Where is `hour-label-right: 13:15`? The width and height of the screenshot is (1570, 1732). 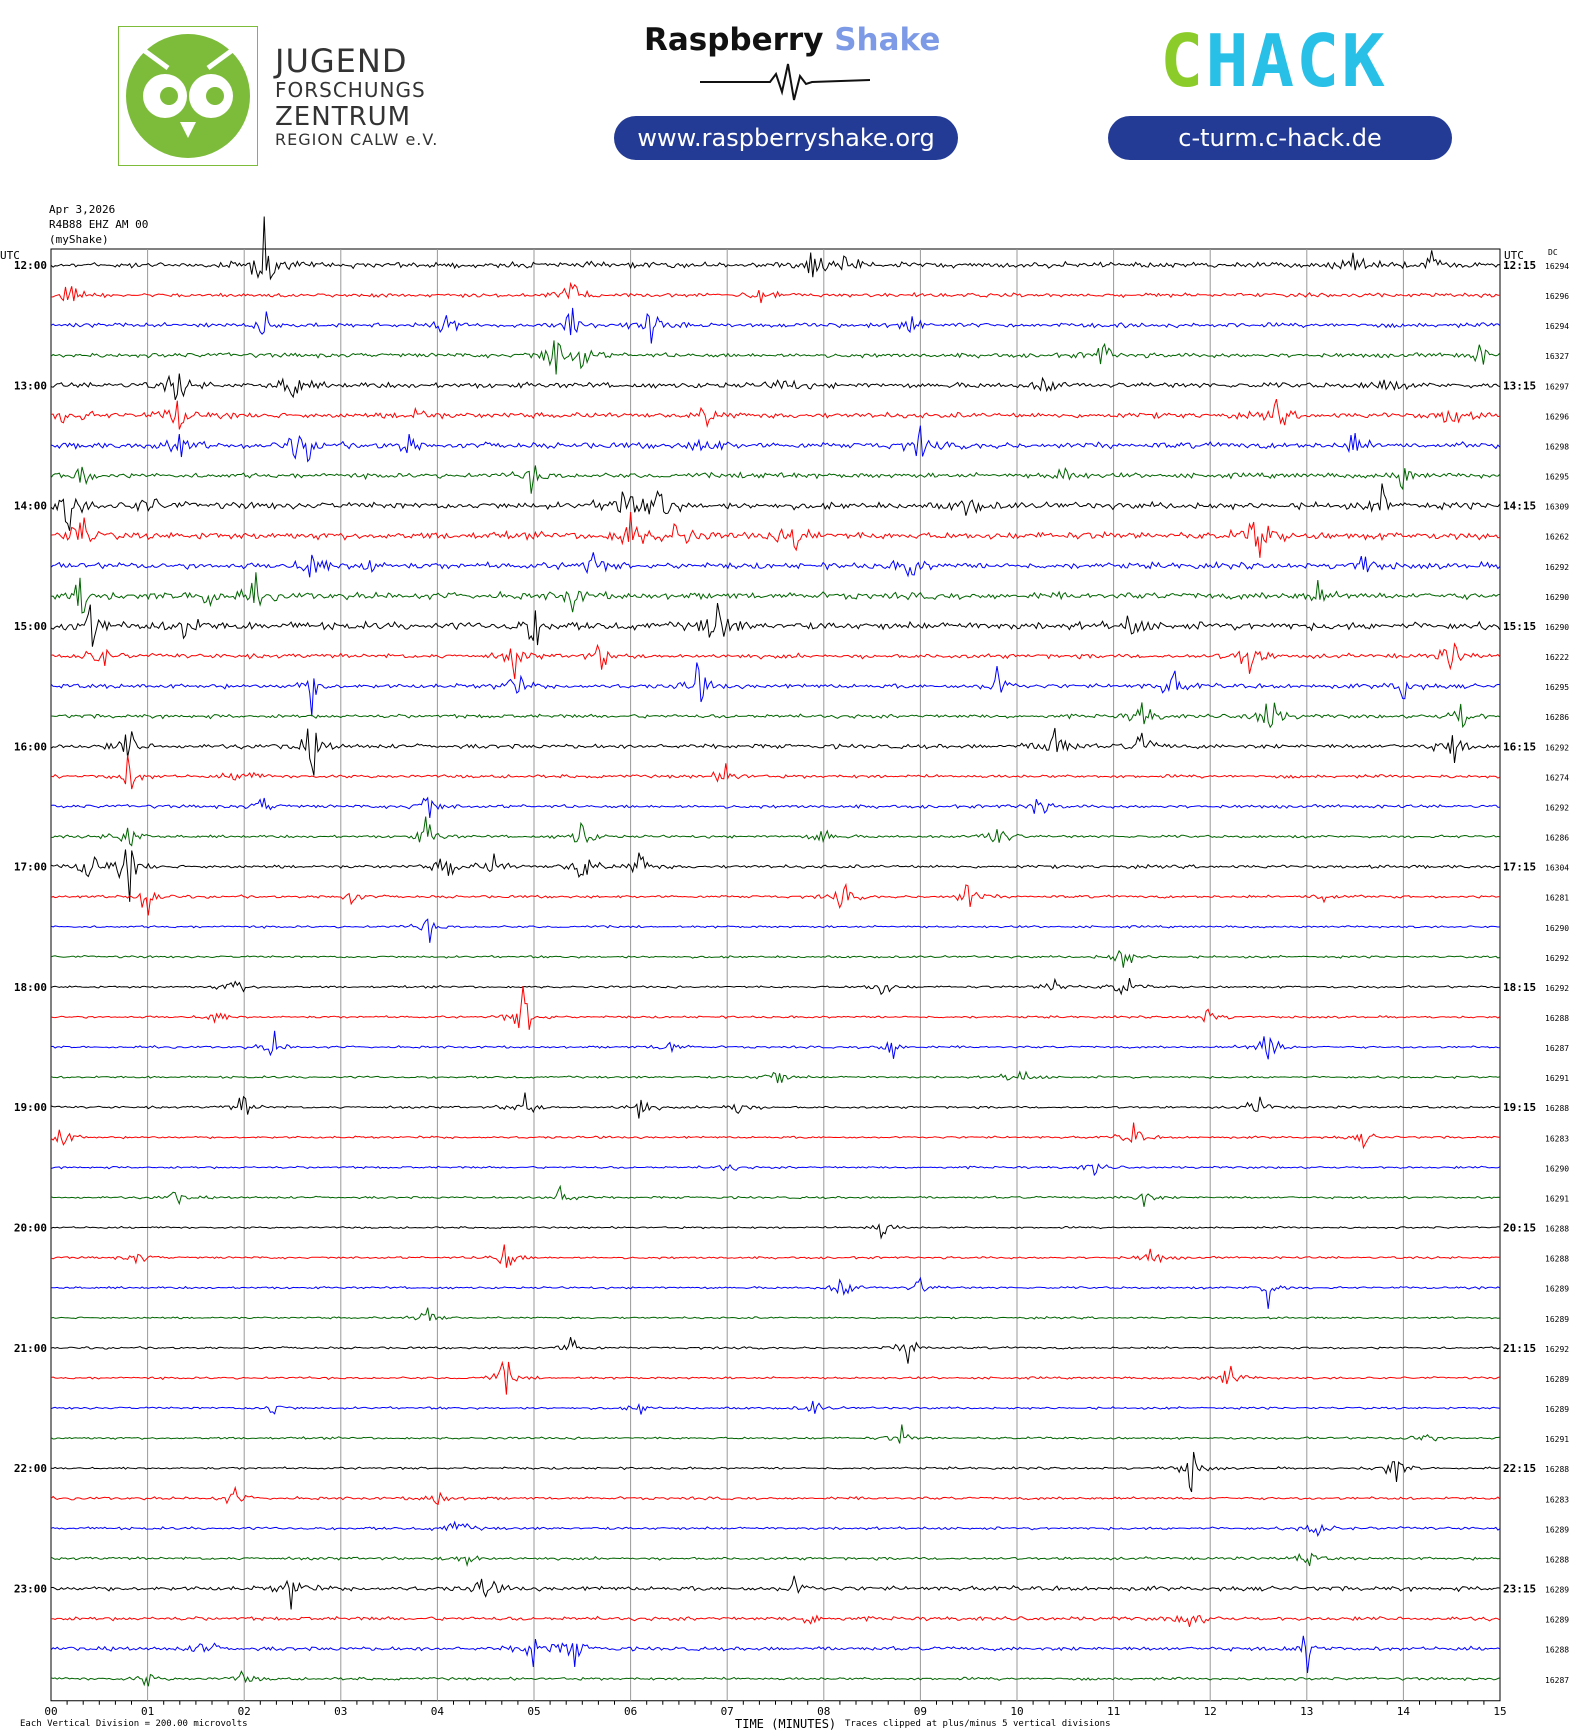 hour-label-right: 13:15 is located at coordinates (1519, 385).